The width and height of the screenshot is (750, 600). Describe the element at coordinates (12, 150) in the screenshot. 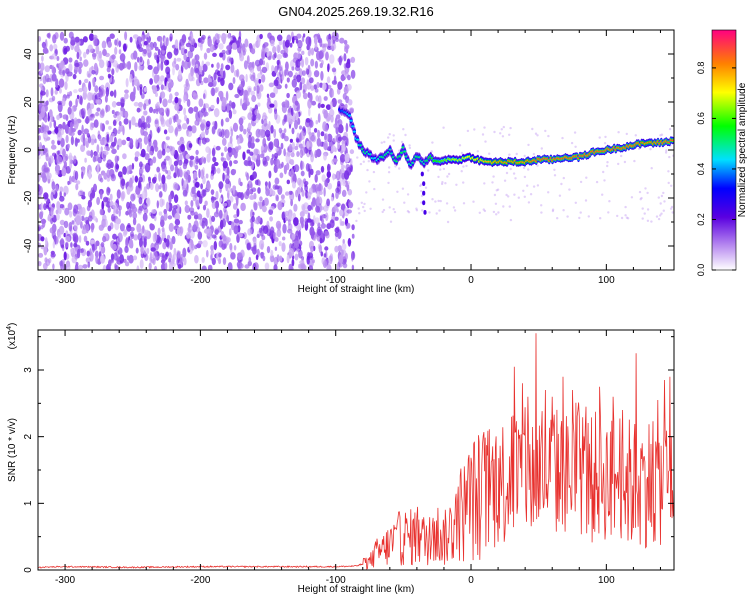

I see `spectrogram-y-axis-label: Frequency (Hz)` at that location.